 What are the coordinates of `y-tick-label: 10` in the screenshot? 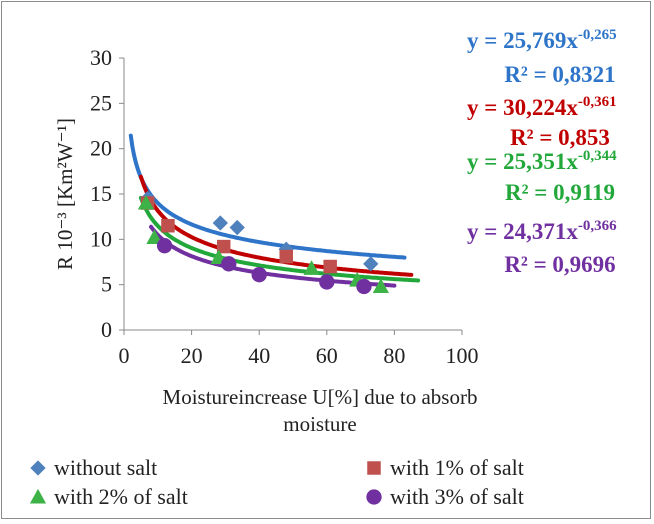 It's located at (101, 238).